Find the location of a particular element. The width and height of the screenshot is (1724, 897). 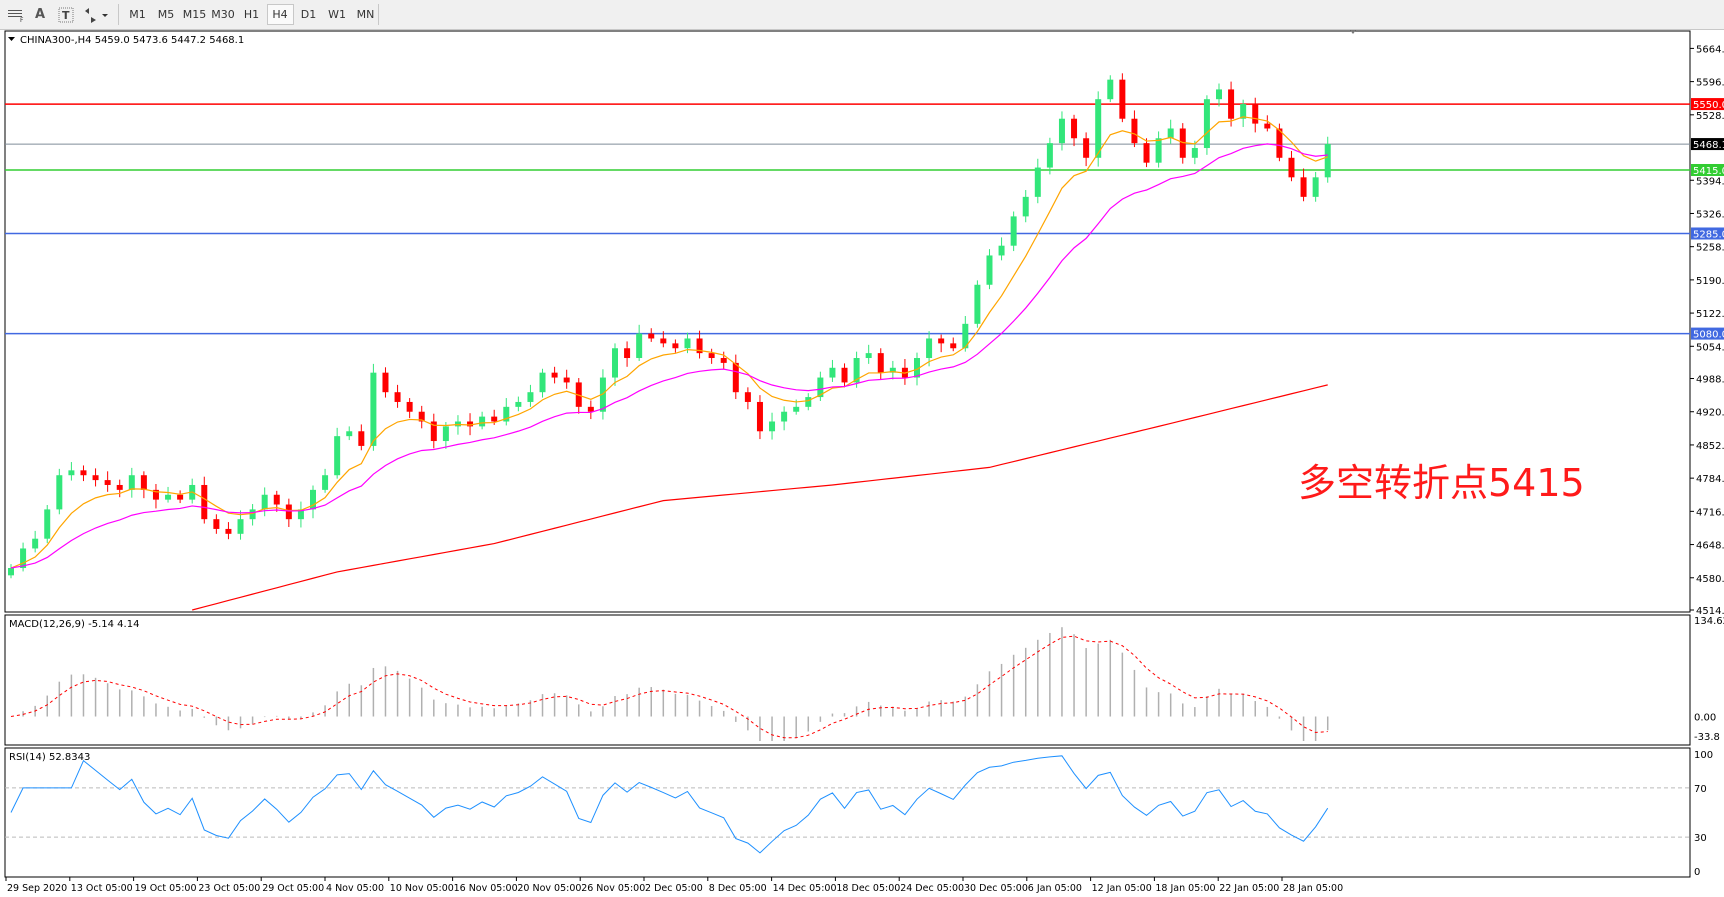

timeframe-m1: M1 is located at coordinates (137, 14).